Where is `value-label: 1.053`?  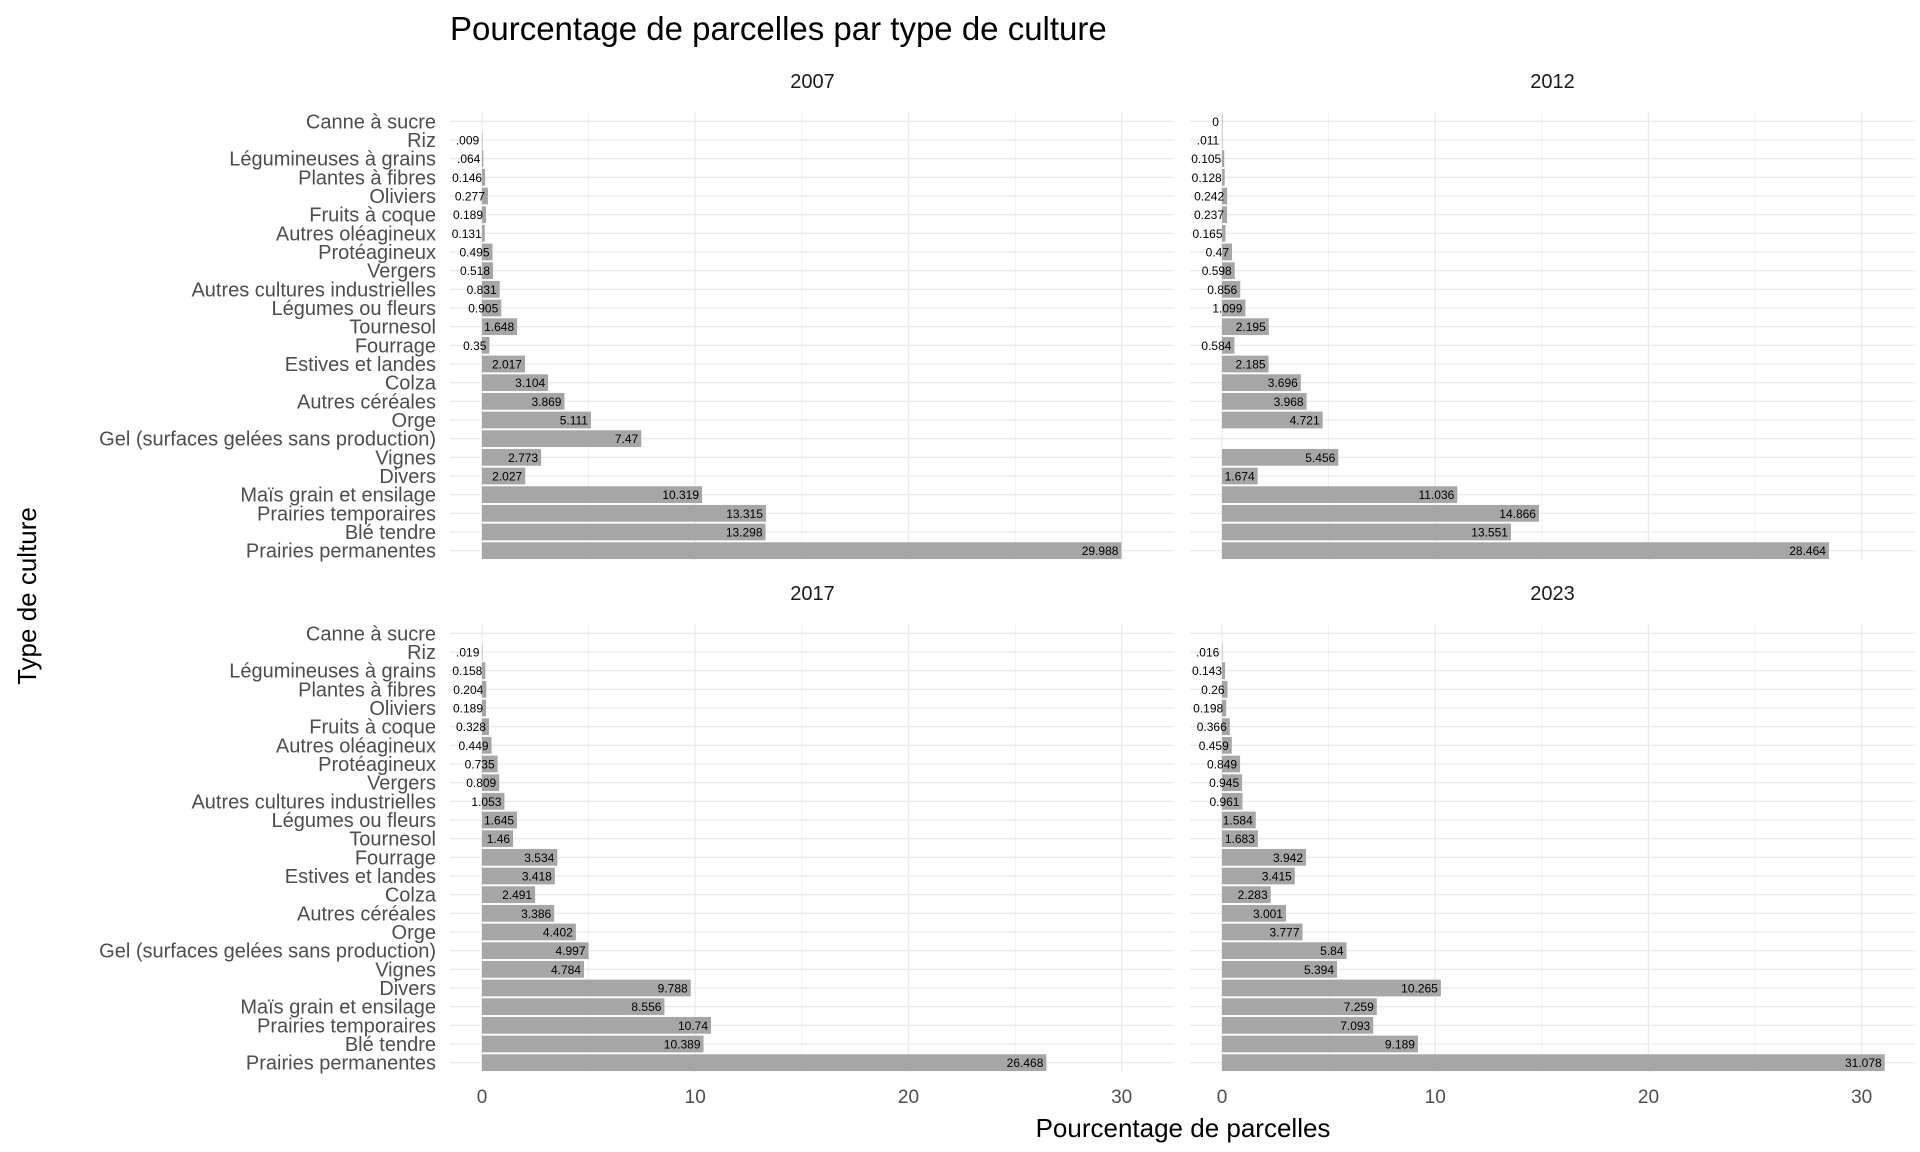 value-label: 1.053 is located at coordinates (486, 802).